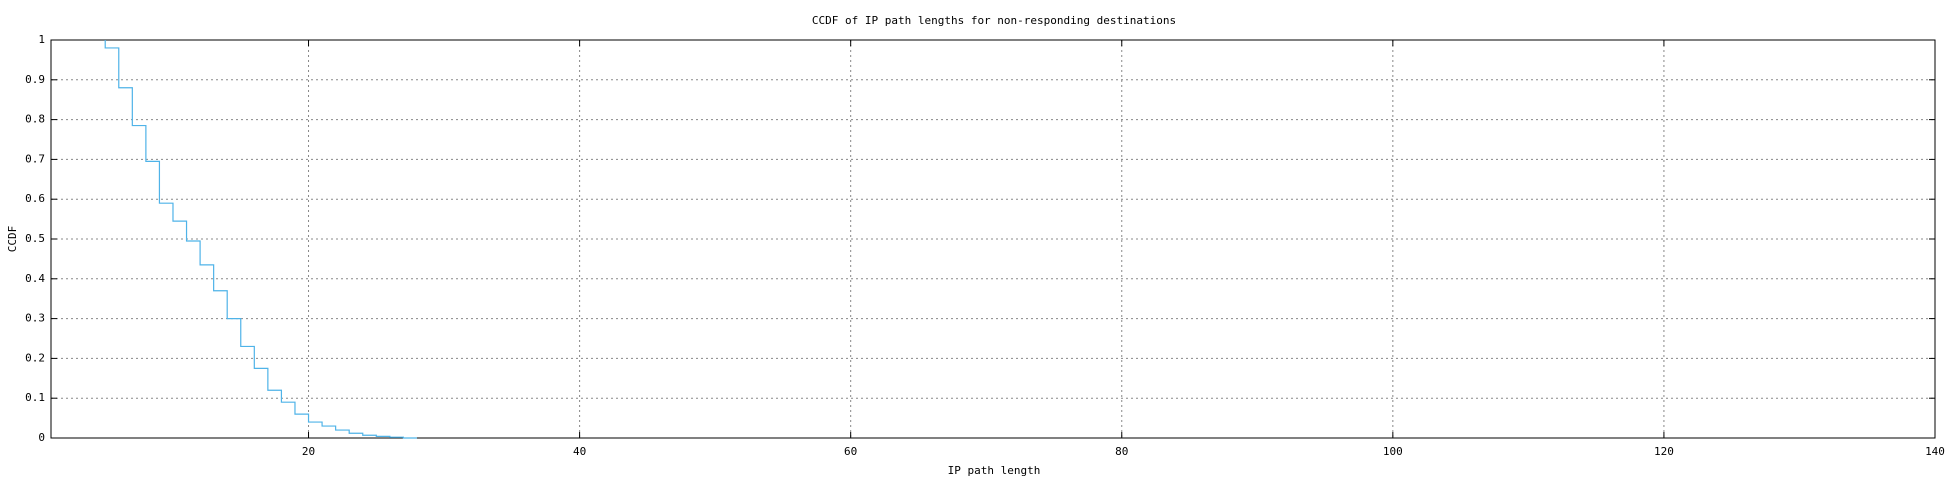  Describe the element at coordinates (41, 437) in the screenshot. I see `y-tick-label: 0` at that location.